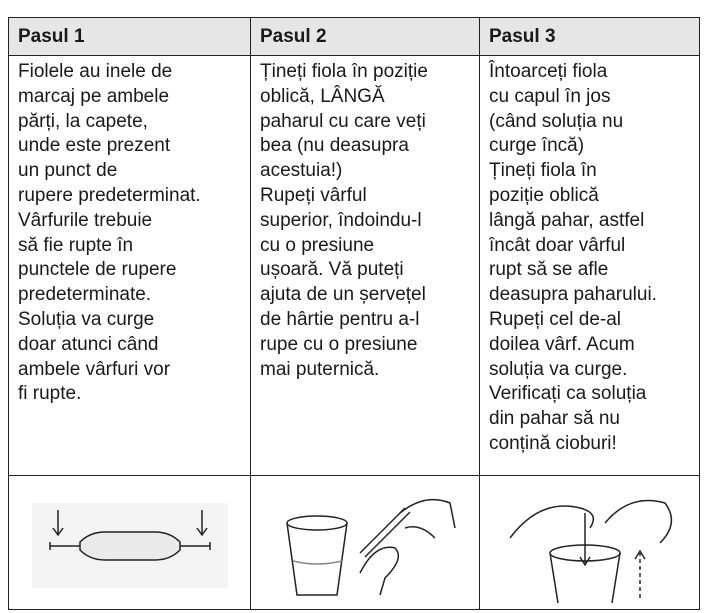 The height and width of the screenshot is (613, 709). I want to click on text-line: predeterminate., so click(85, 295).